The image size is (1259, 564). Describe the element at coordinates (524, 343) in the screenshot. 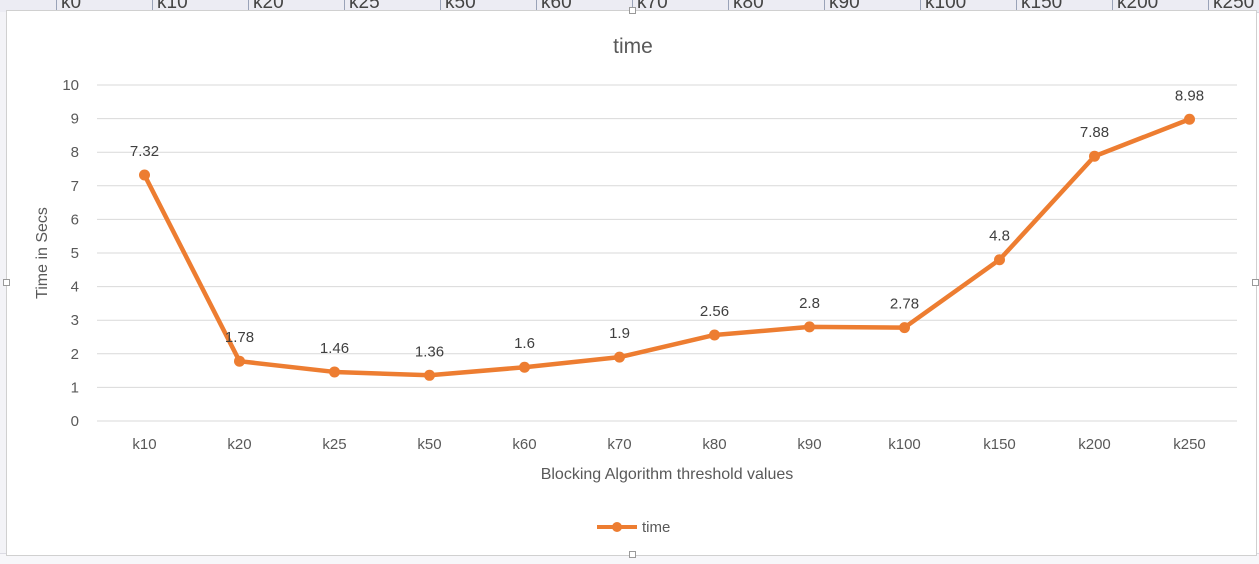

I see `data-label: 1.6` at that location.